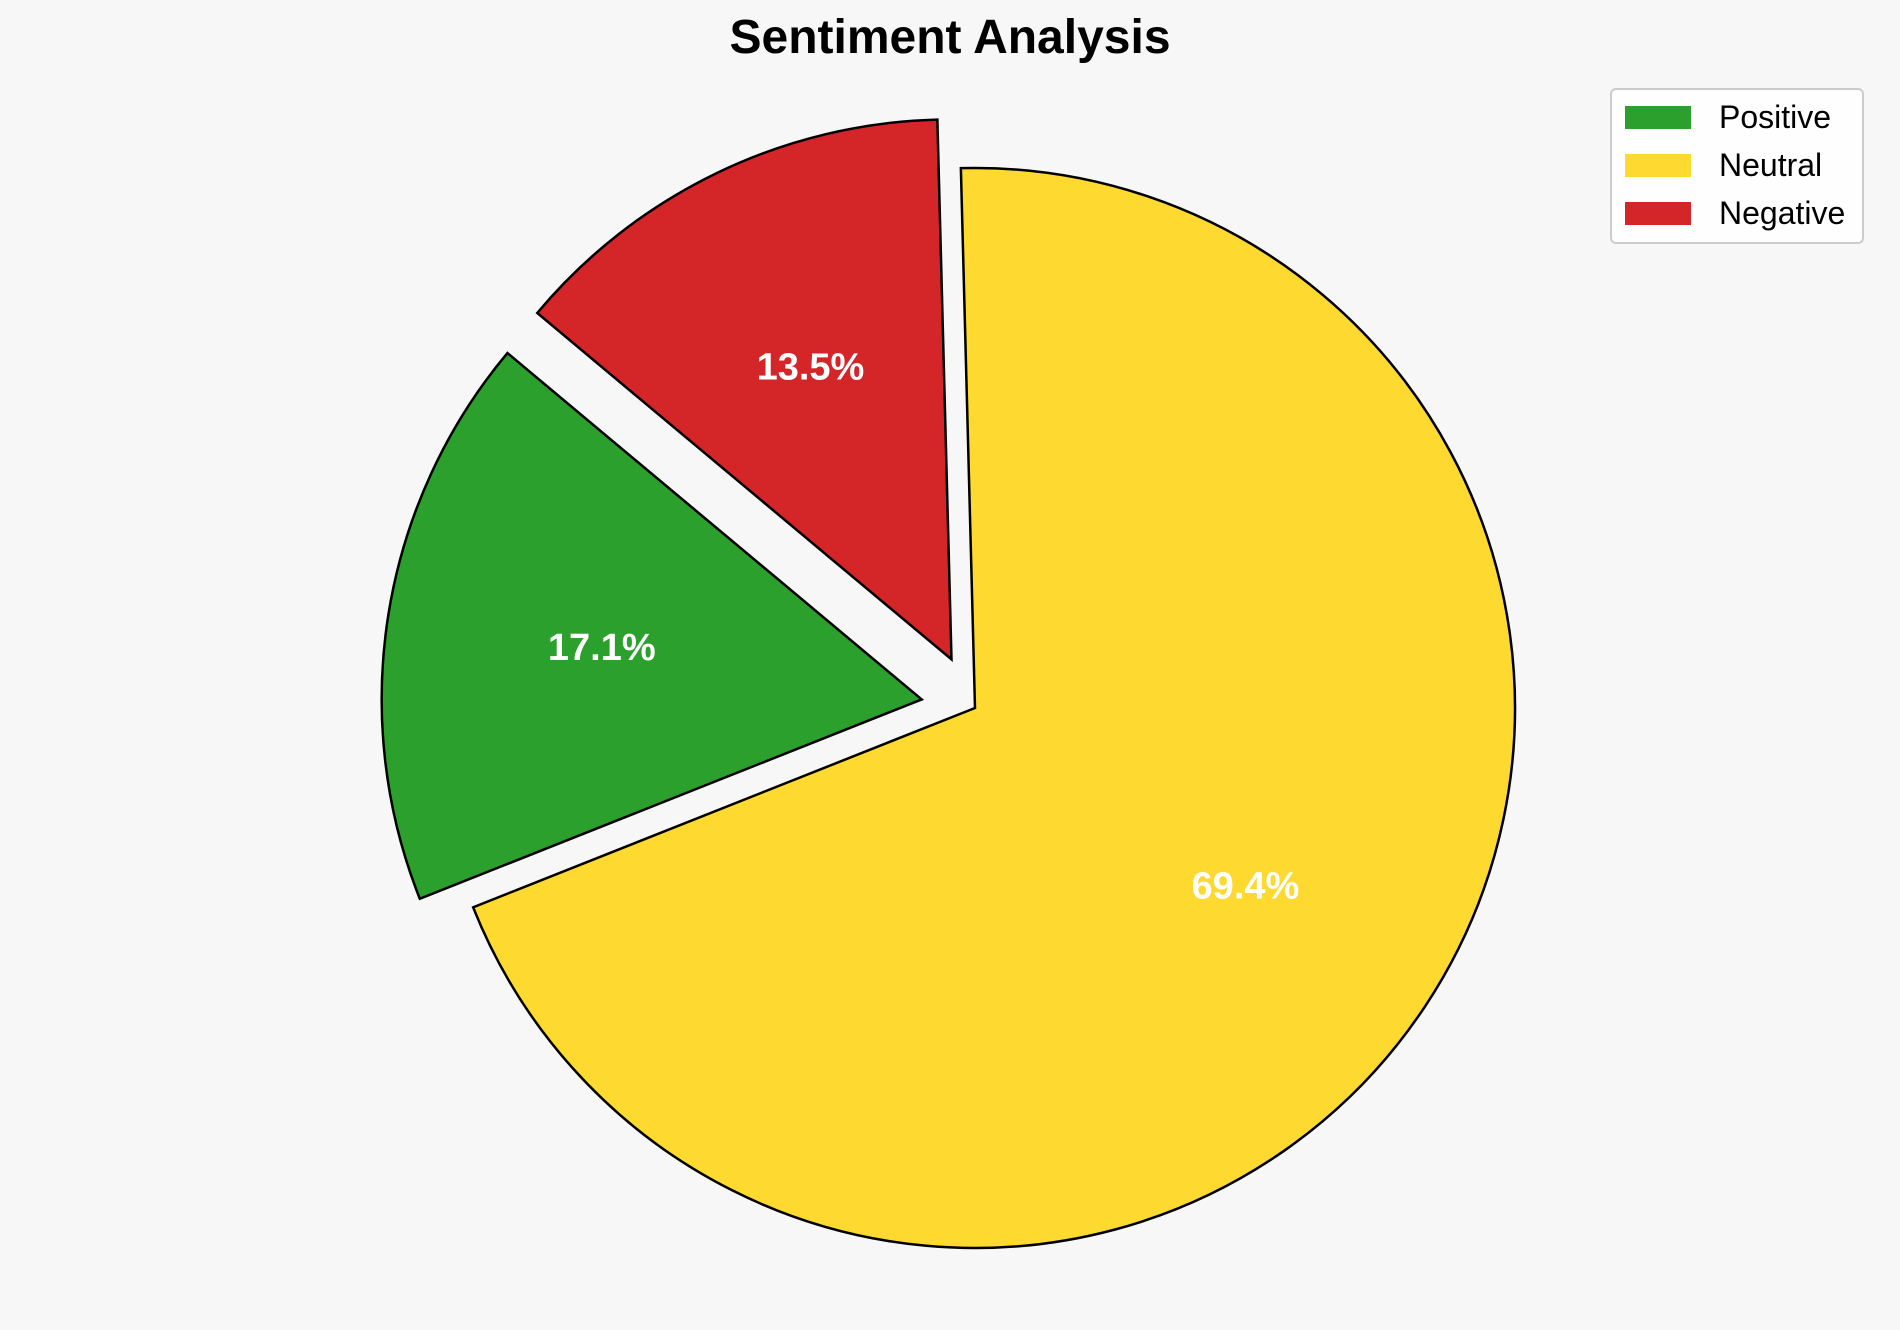  What do you see at coordinates (744, 390) in the screenshot?
I see `pie-slice-negative` at bounding box center [744, 390].